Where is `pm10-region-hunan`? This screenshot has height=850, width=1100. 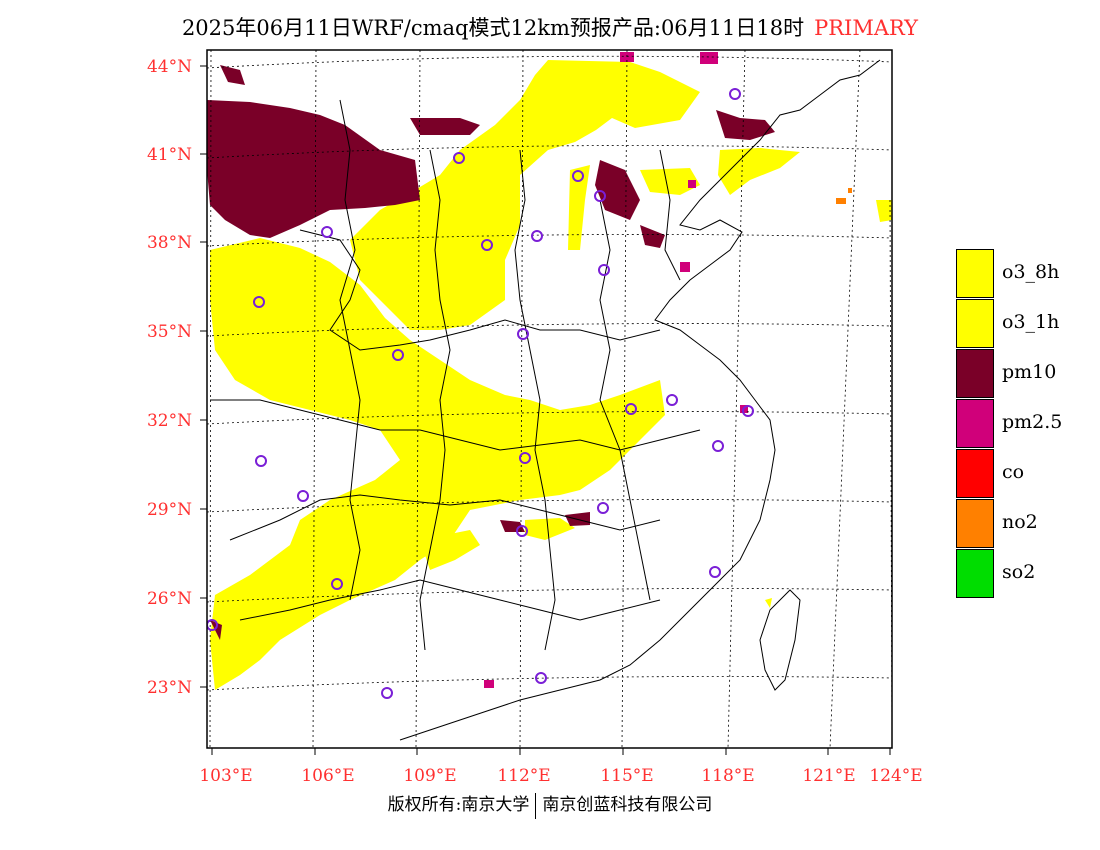 pm10-region-hunan is located at coordinates (512, 526).